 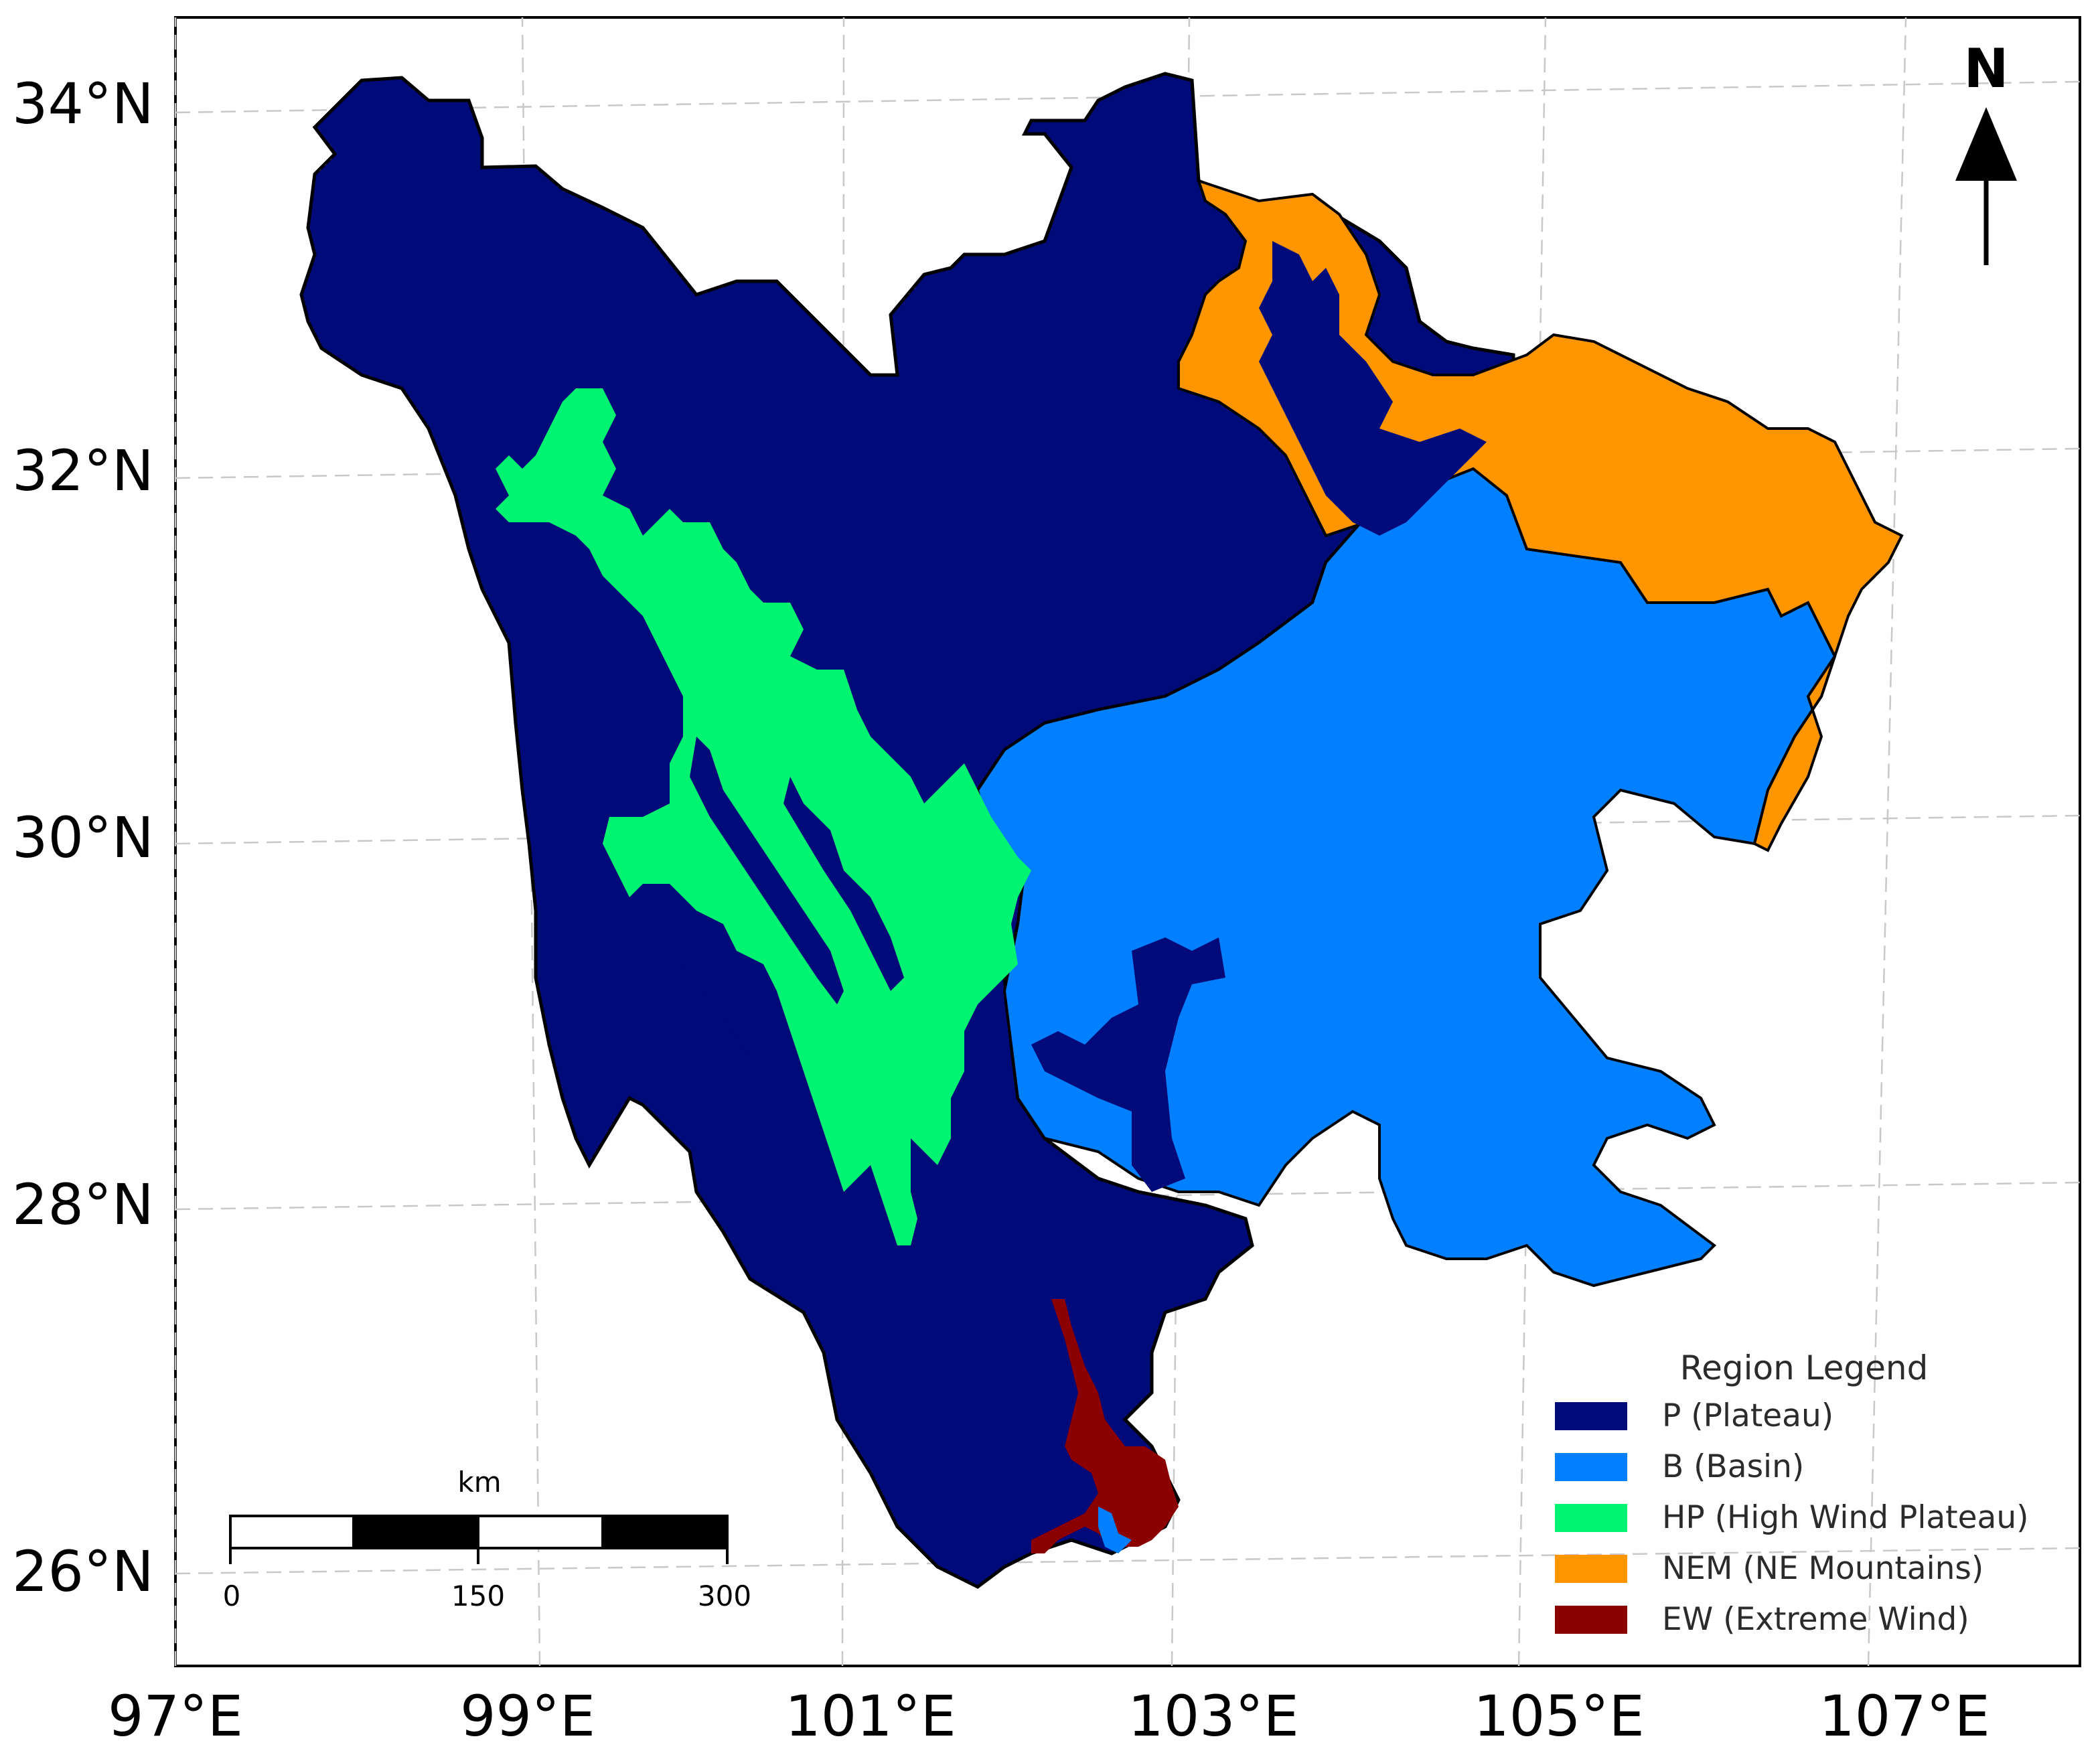 What do you see at coordinates (1804, 1368) in the screenshot?
I see `legend-title: Region Legend` at bounding box center [1804, 1368].